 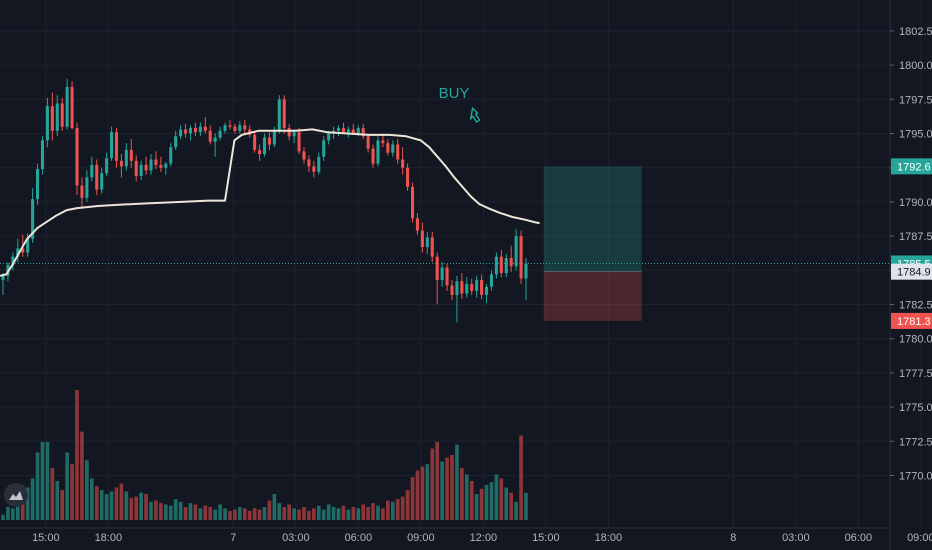 I want to click on time-tick-label: 7, so click(x=233, y=538).